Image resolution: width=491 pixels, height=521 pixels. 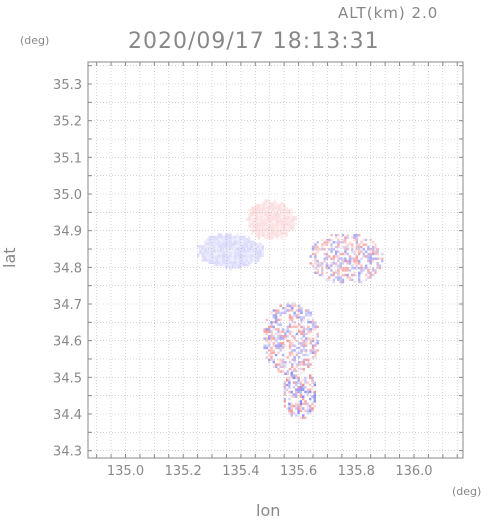 What do you see at coordinates (67, 452) in the screenshot?
I see `y-tick-label: 34.3` at bounding box center [67, 452].